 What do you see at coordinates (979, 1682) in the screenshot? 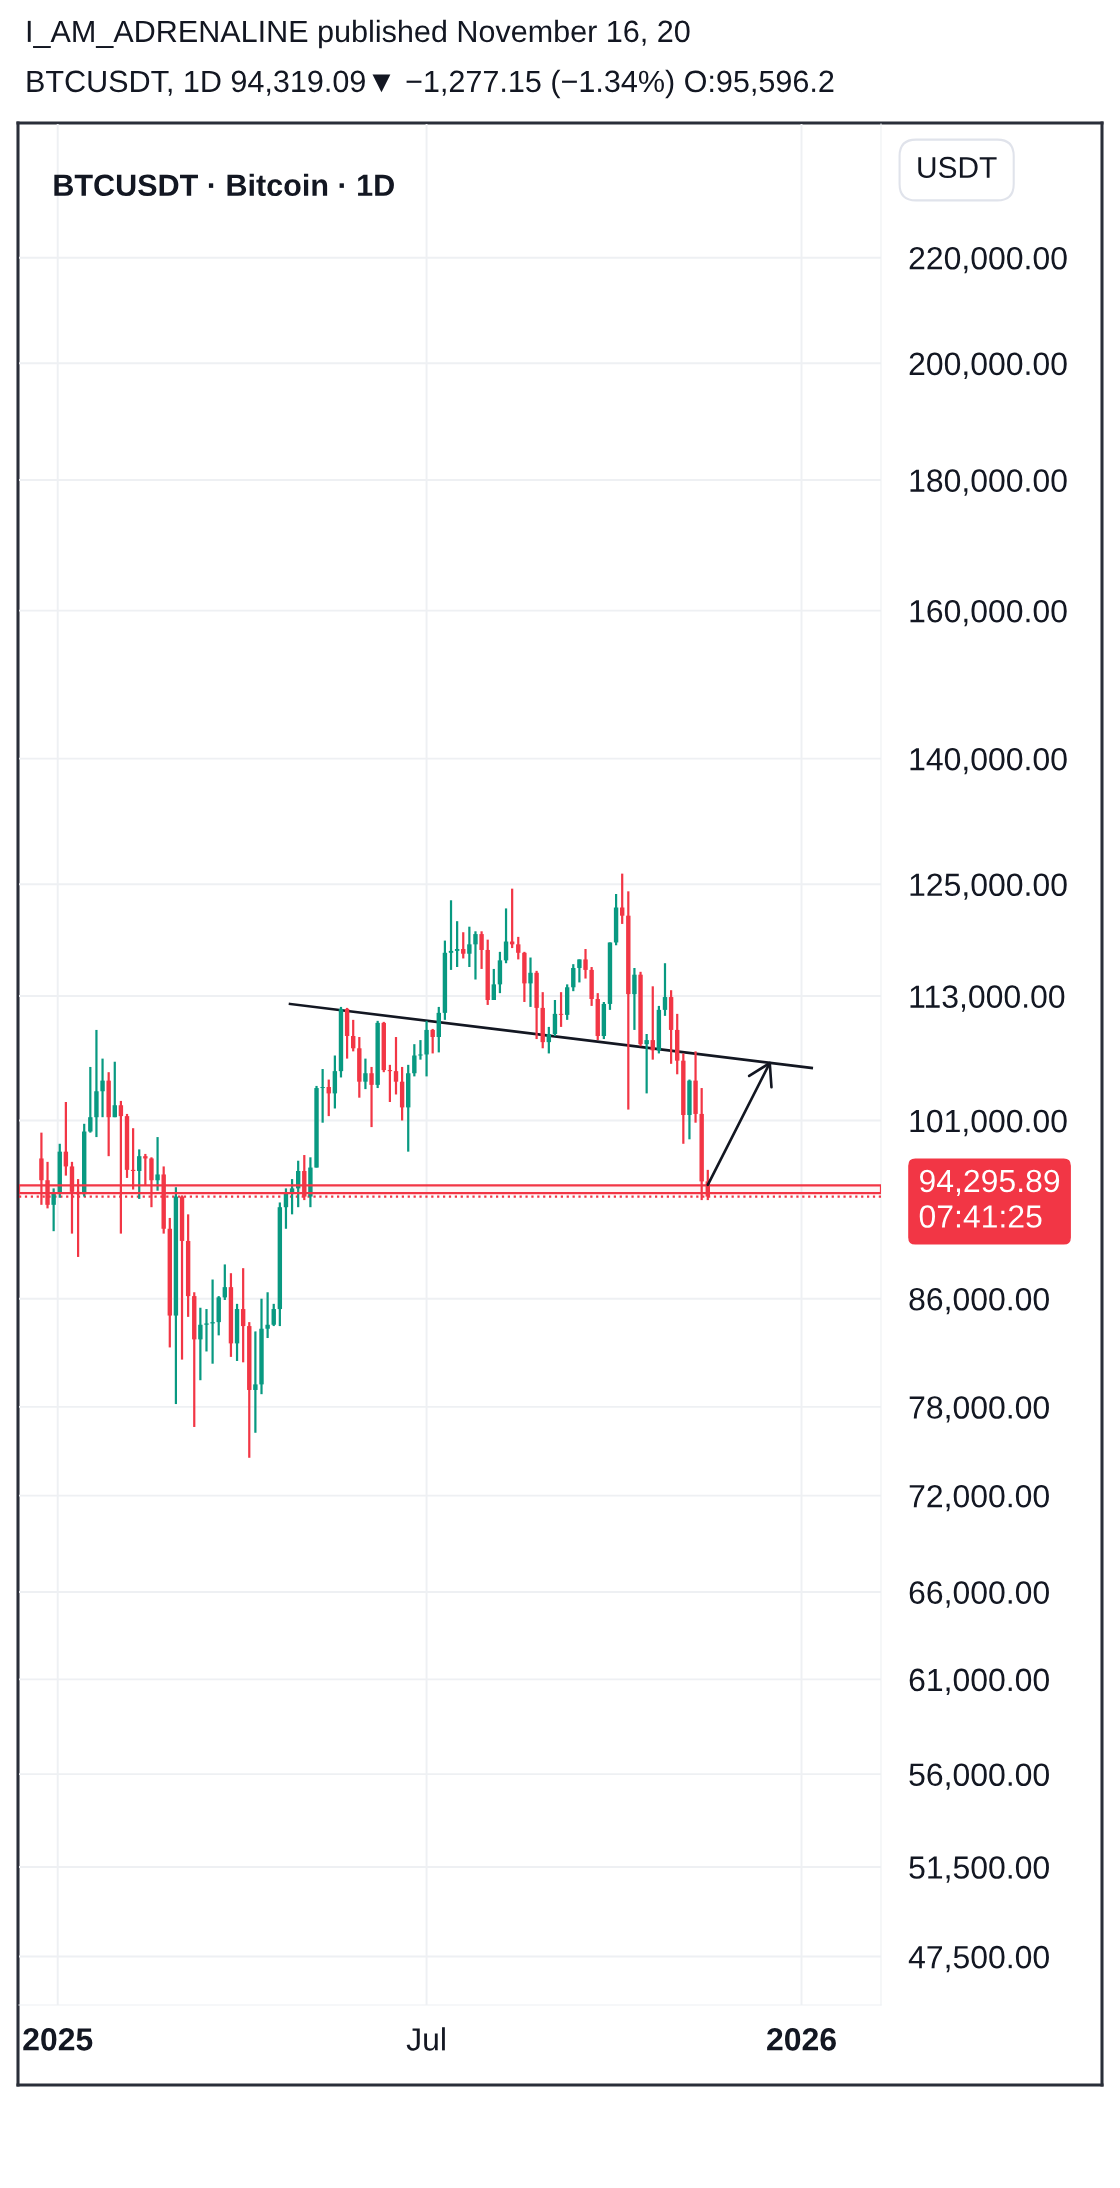
I see `y-tick-label: 61,000.00` at bounding box center [979, 1682].